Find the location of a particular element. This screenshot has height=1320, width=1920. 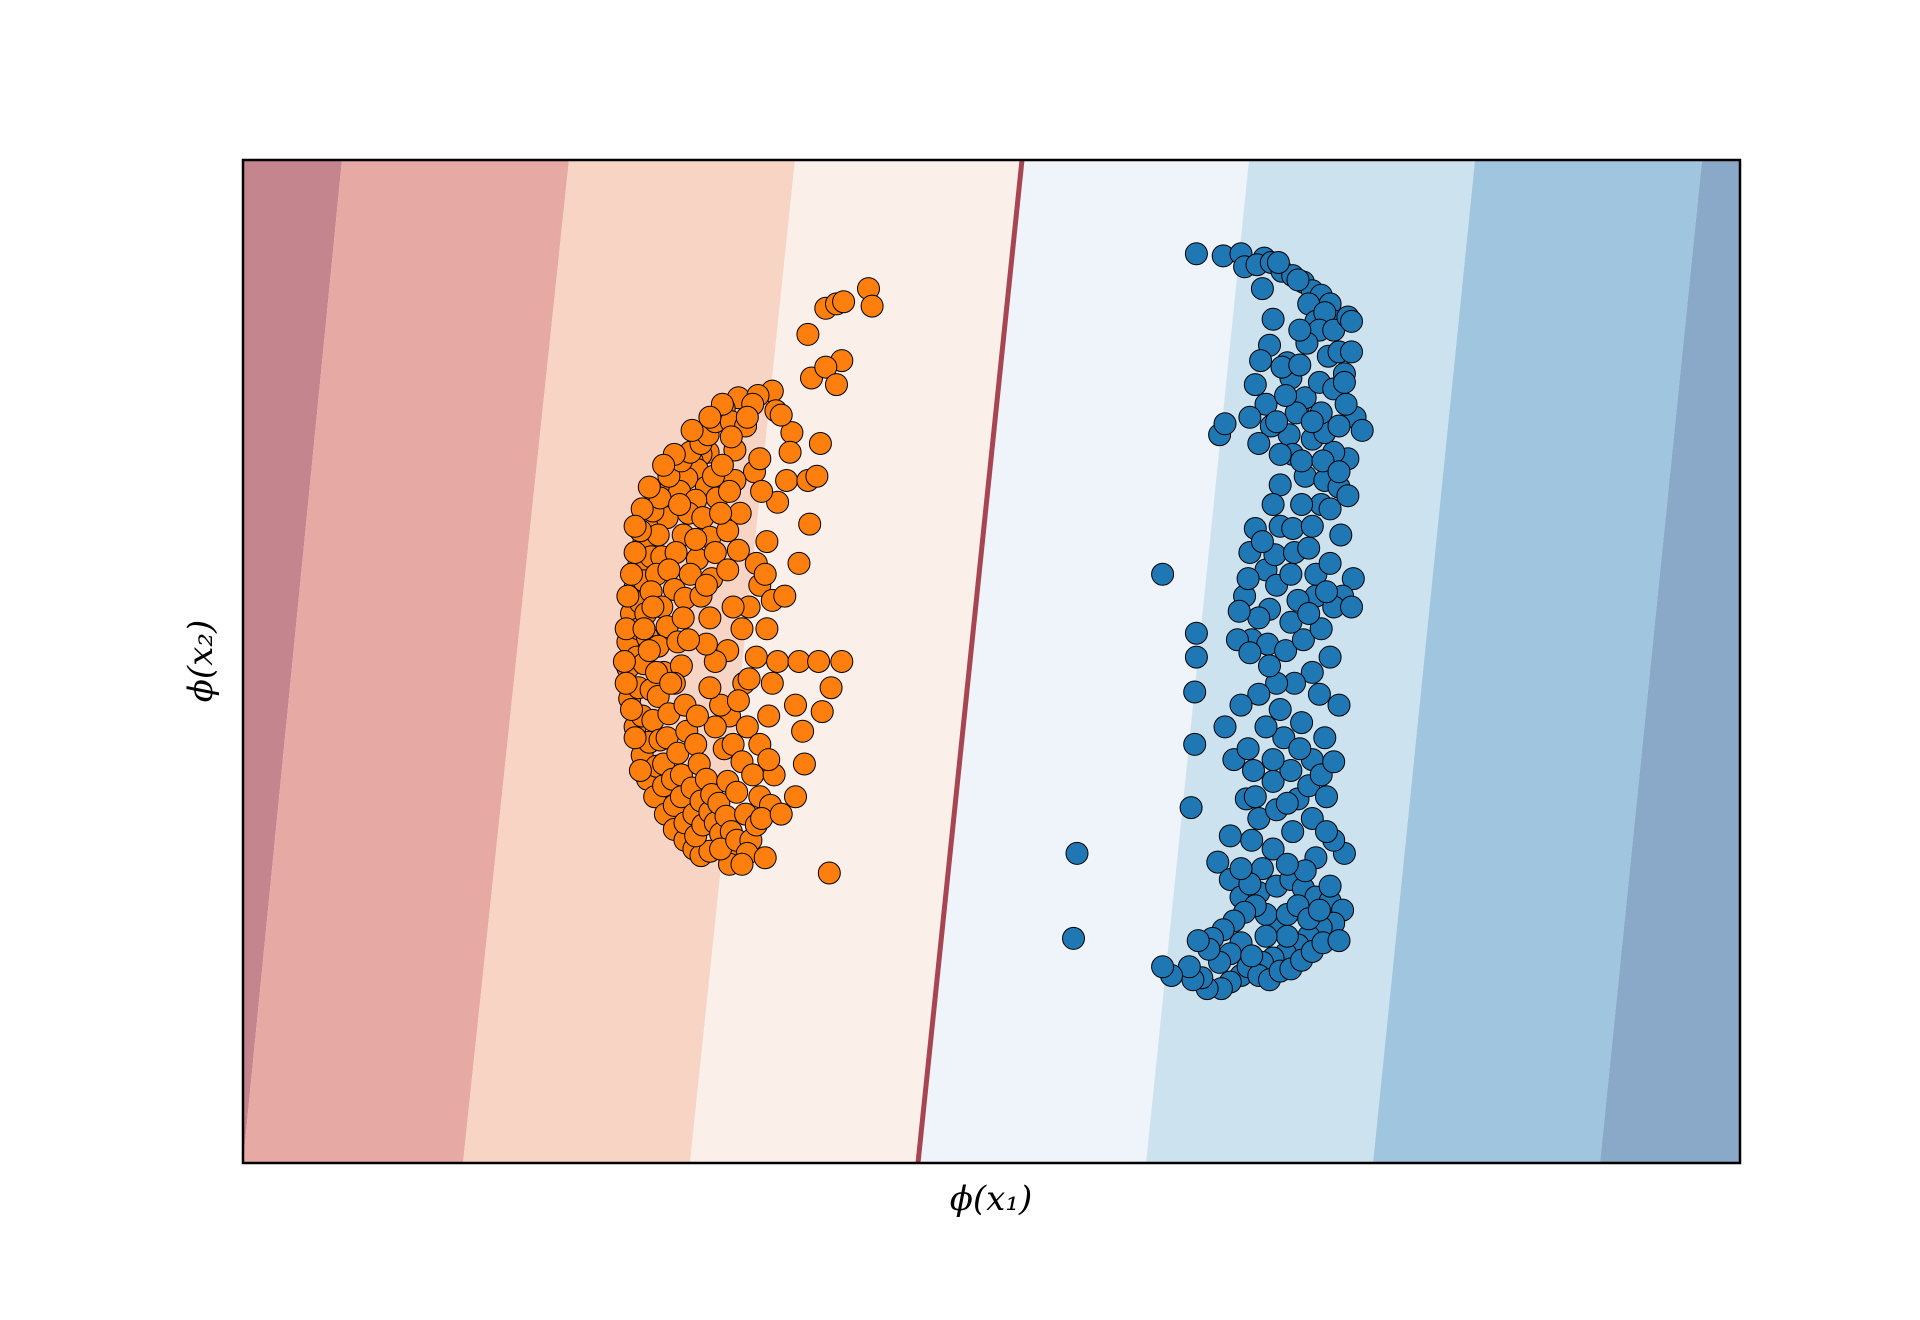

decision-boundary-line is located at coordinates (970, 661).